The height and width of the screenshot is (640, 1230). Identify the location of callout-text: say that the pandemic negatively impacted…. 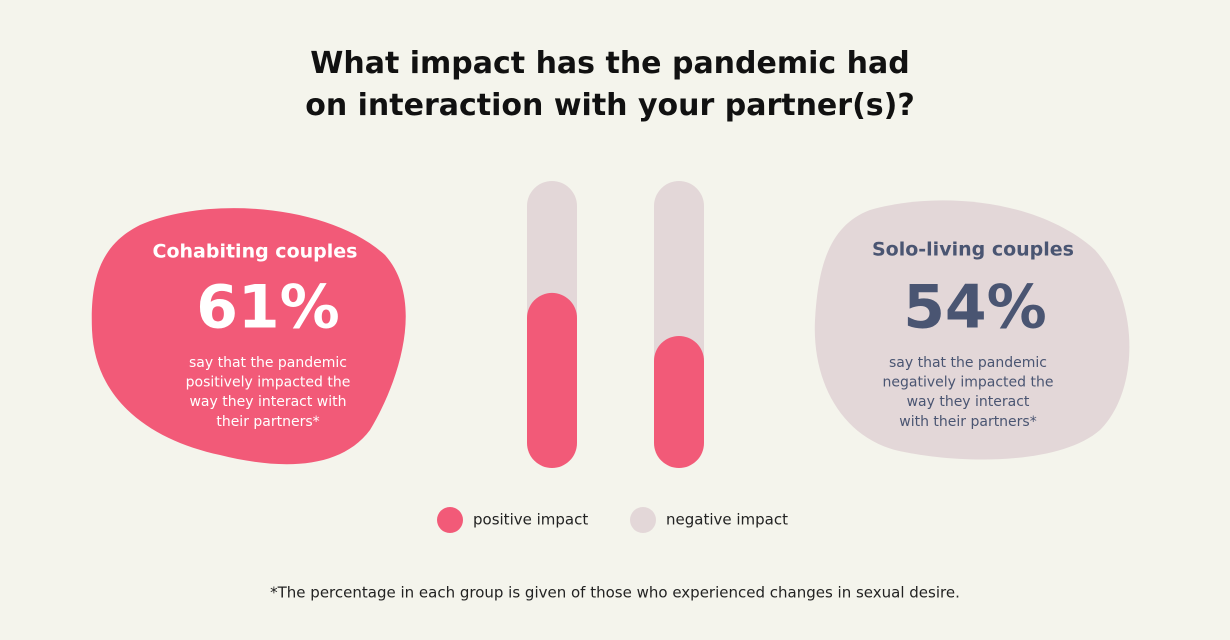
(968, 392).